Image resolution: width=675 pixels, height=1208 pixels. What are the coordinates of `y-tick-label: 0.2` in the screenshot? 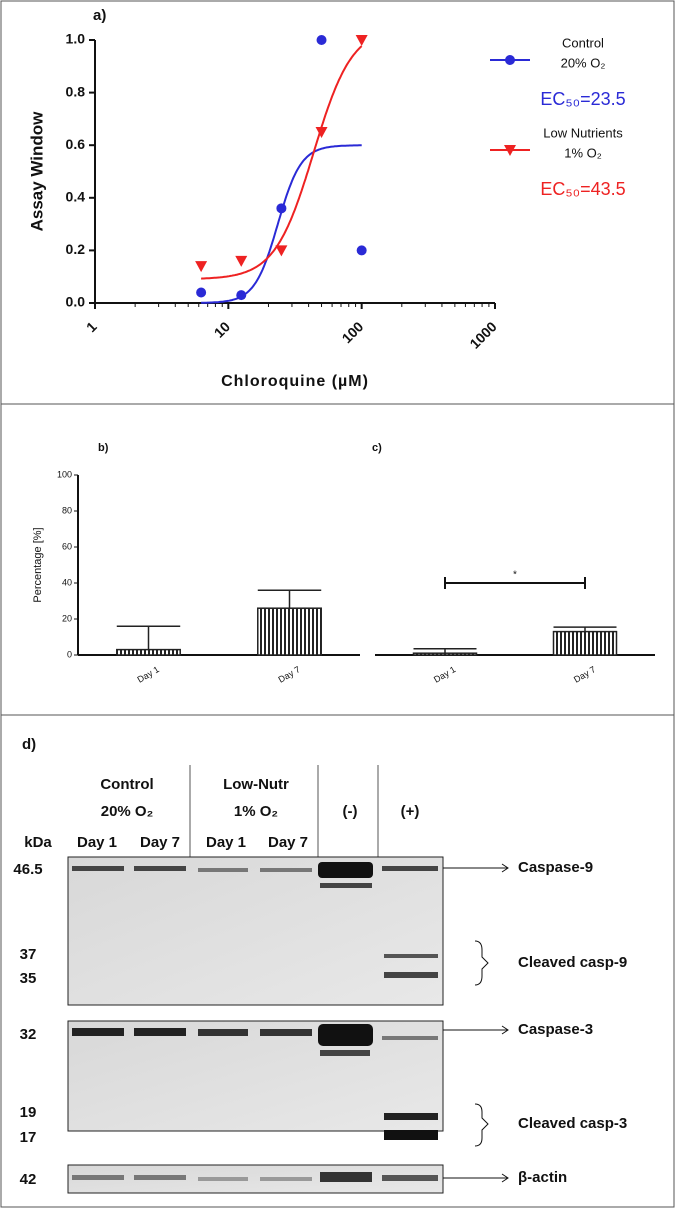 It's located at (76, 249).